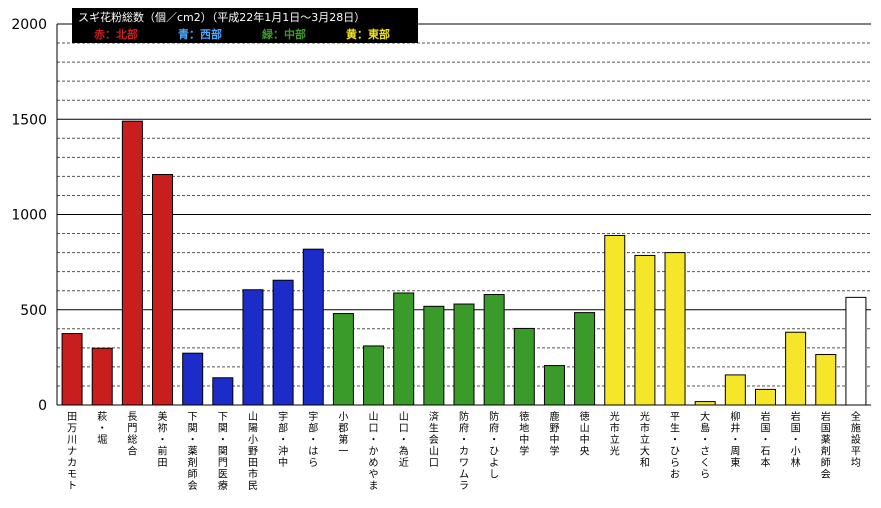  Describe the element at coordinates (116, 34) in the screenshot. I see `legend-north: 赤：北部` at that location.